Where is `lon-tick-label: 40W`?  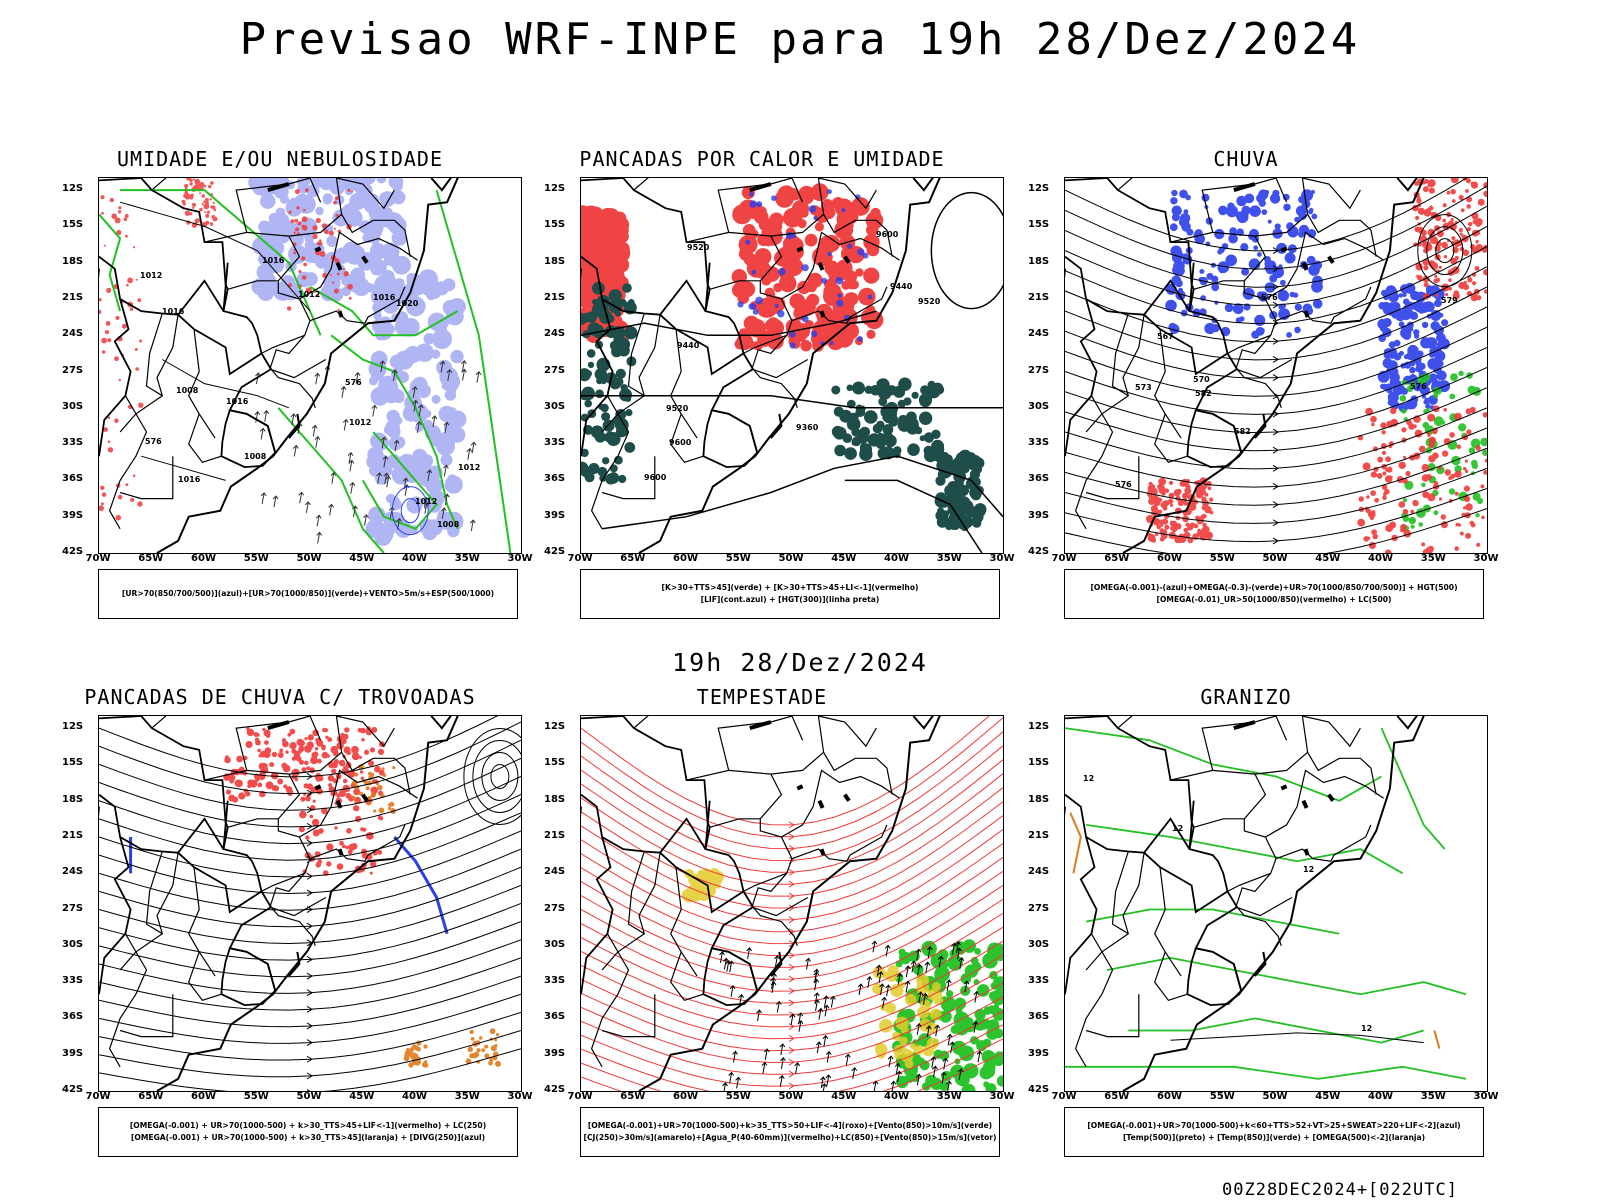
lon-tick-label: 40W is located at coordinates (414, 1096).